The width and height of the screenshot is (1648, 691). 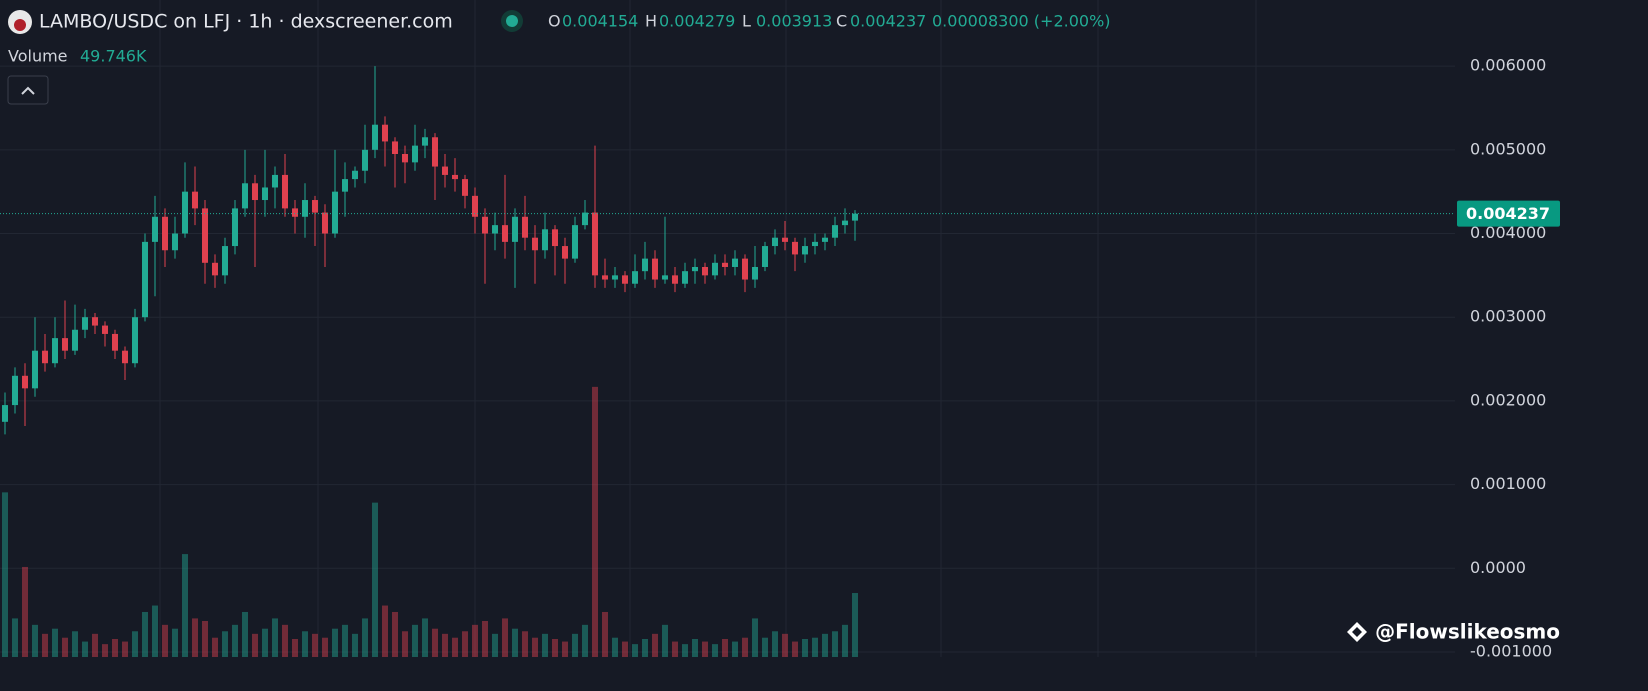 I want to click on y-tick-label: -0.001000, so click(x=1511, y=650).